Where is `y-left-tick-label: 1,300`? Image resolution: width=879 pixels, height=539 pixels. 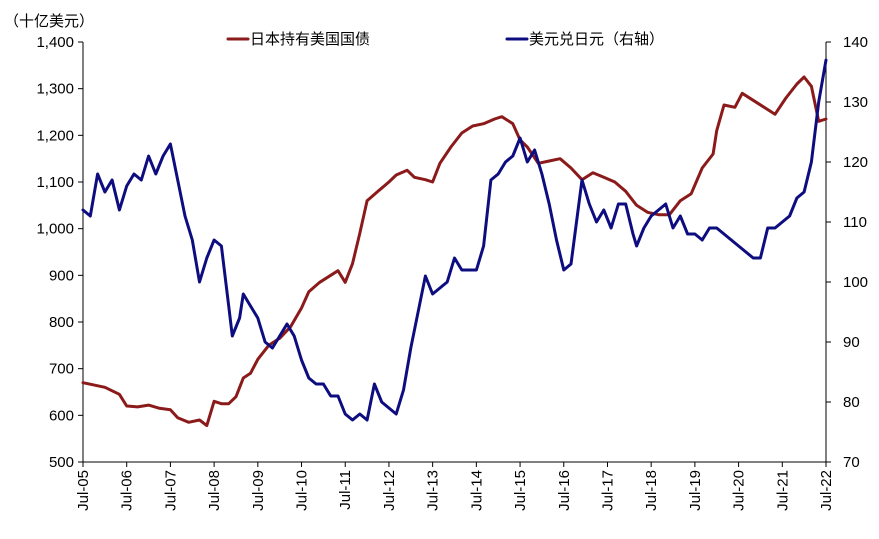
y-left-tick-label: 1,300 is located at coordinates (55, 89).